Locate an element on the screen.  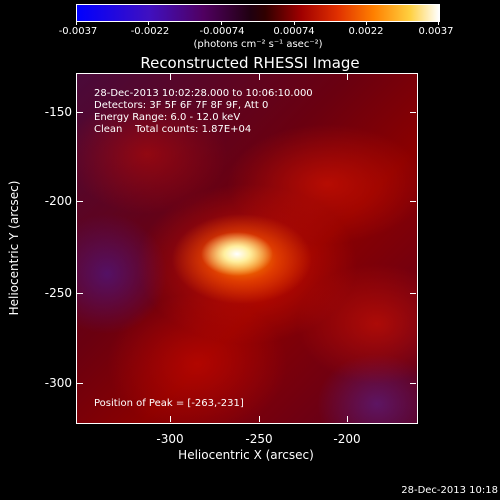
colorbar-unit: (photons cm⁻² s⁻¹ asec⁻²) is located at coordinates (258, 44).